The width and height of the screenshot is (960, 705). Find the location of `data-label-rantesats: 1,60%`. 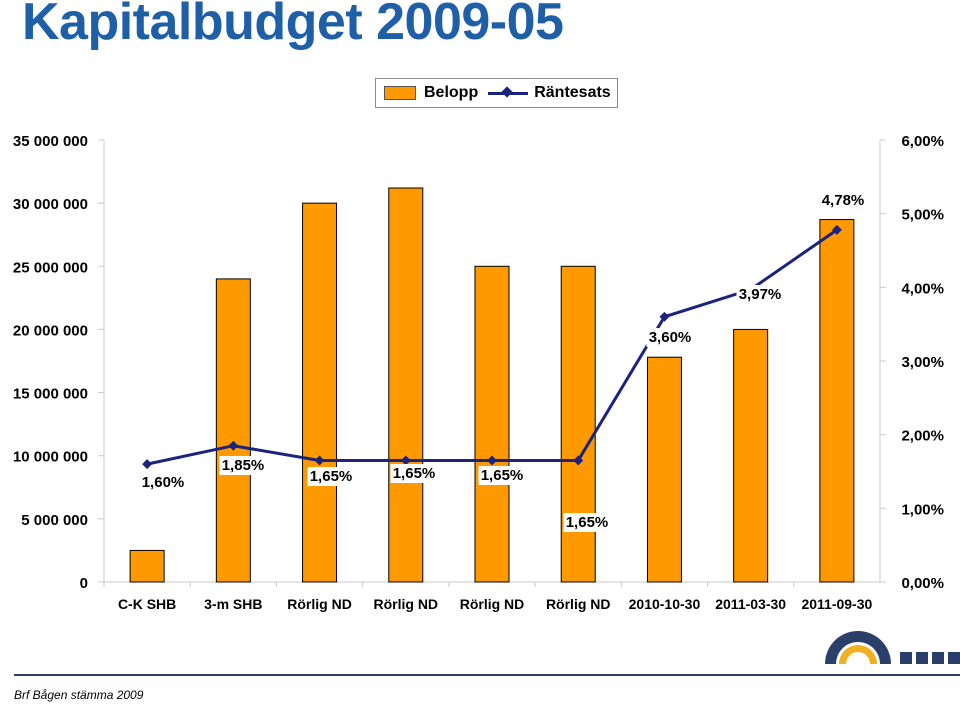

data-label-rantesats: 1,60% is located at coordinates (163, 482).